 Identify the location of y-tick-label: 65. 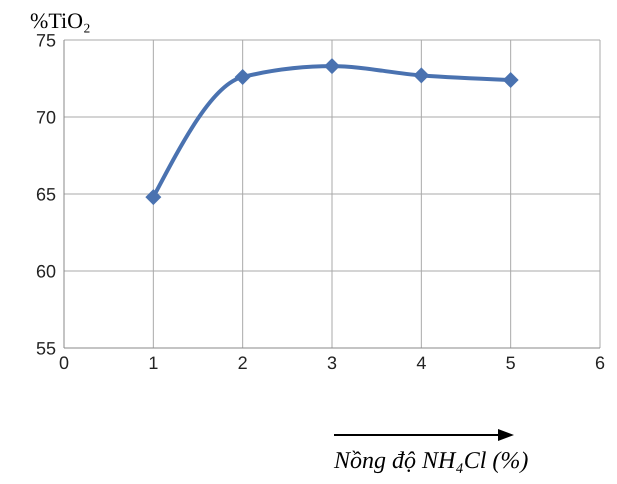
(46, 194).